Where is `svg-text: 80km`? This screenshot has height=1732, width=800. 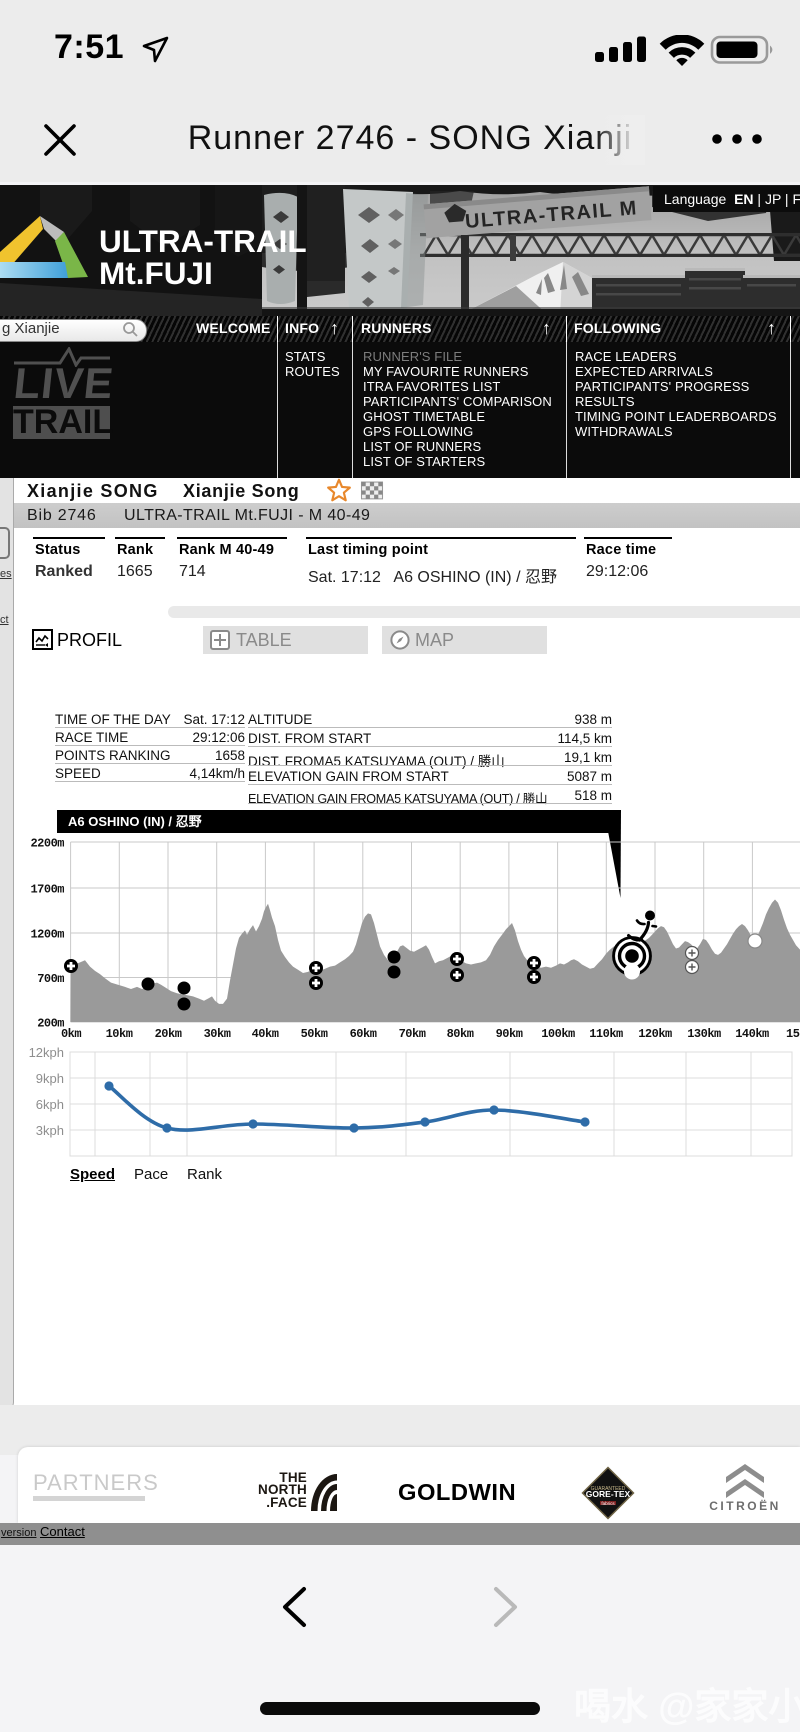 svg-text: 80km is located at coordinates (460, 1034).